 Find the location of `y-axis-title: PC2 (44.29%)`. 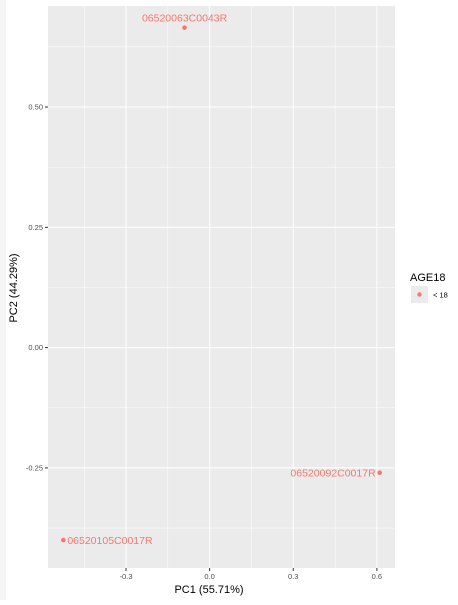

y-axis-title: PC2 (44.29%) is located at coordinates (14, 287).